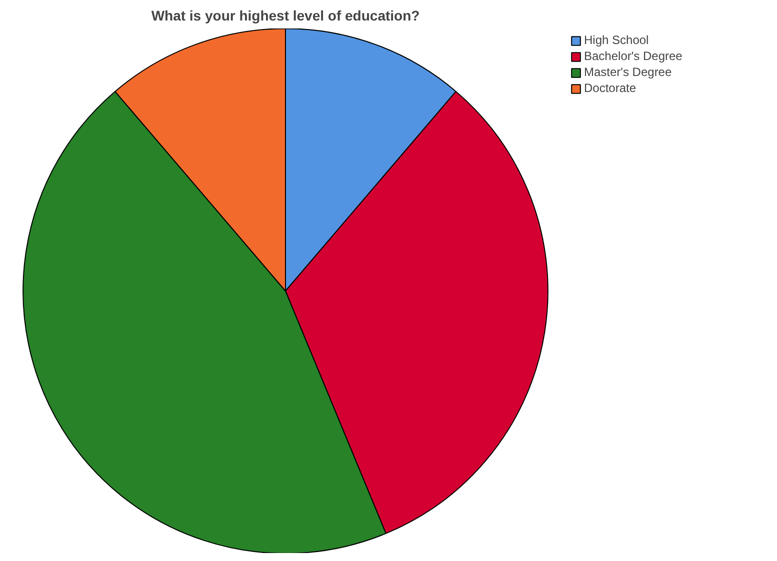  I want to click on legend-label: Doctorate, so click(610, 88).